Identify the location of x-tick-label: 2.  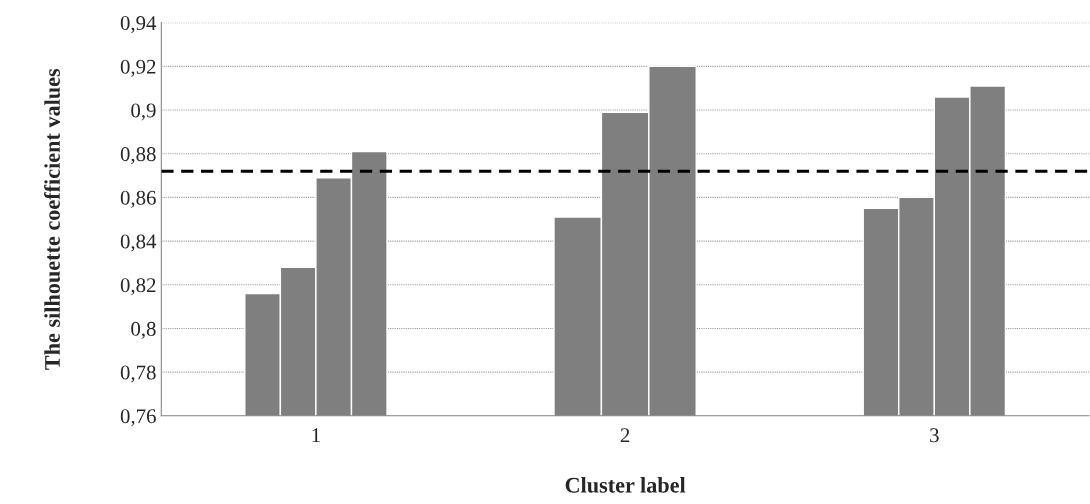
(625, 435).